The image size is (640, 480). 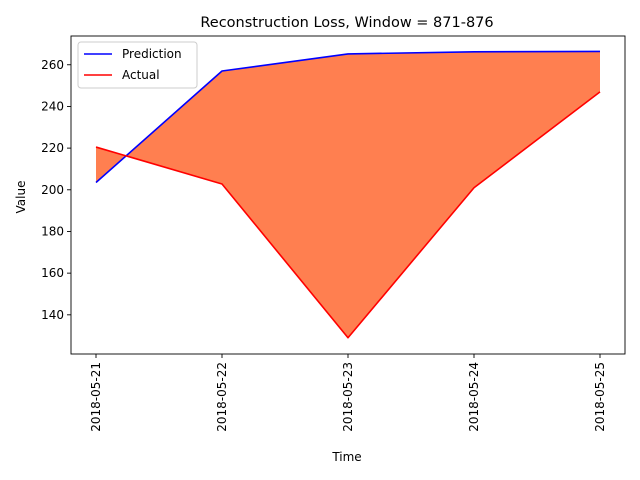 What do you see at coordinates (52, 106) in the screenshot?
I see `y-tick-label: 240` at bounding box center [52, 106].